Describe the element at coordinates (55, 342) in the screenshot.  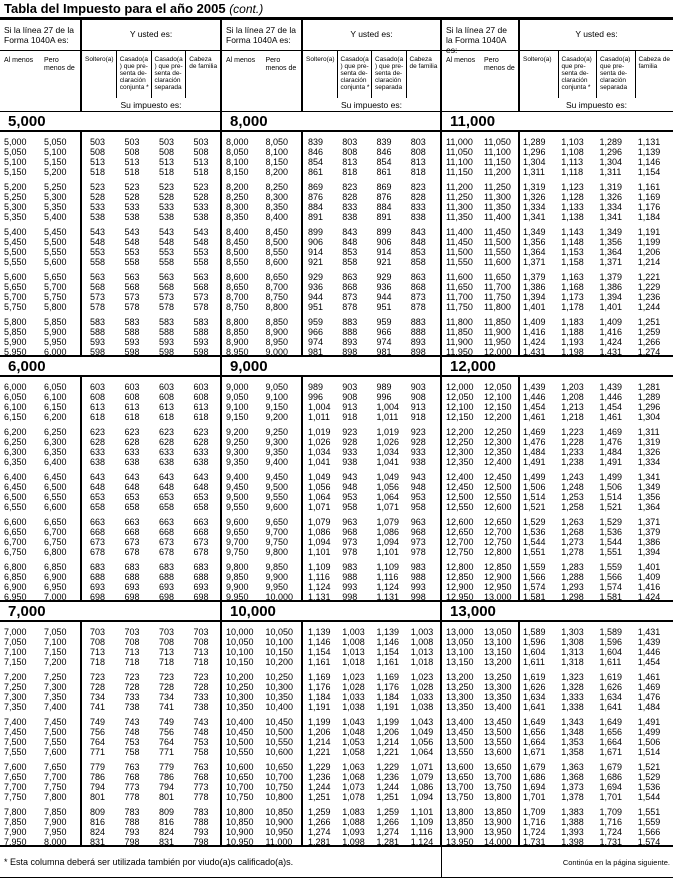
I see `but-less-than: 5,950` at that location.